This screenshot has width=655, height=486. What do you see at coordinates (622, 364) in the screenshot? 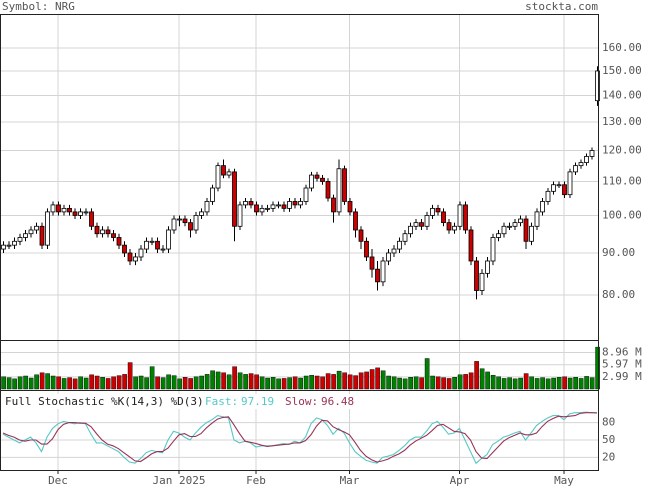
I see `y-tick-label: 5.97 M` at bounding box center [622, 364].